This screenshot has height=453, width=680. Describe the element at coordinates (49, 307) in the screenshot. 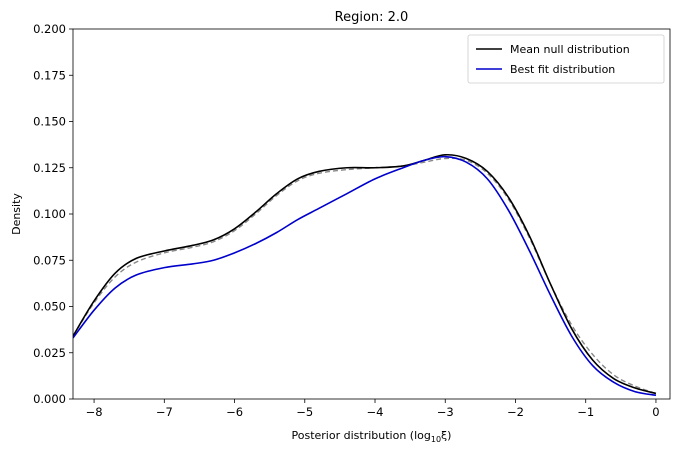

I see `y-tick-label: 0.050` at that location.